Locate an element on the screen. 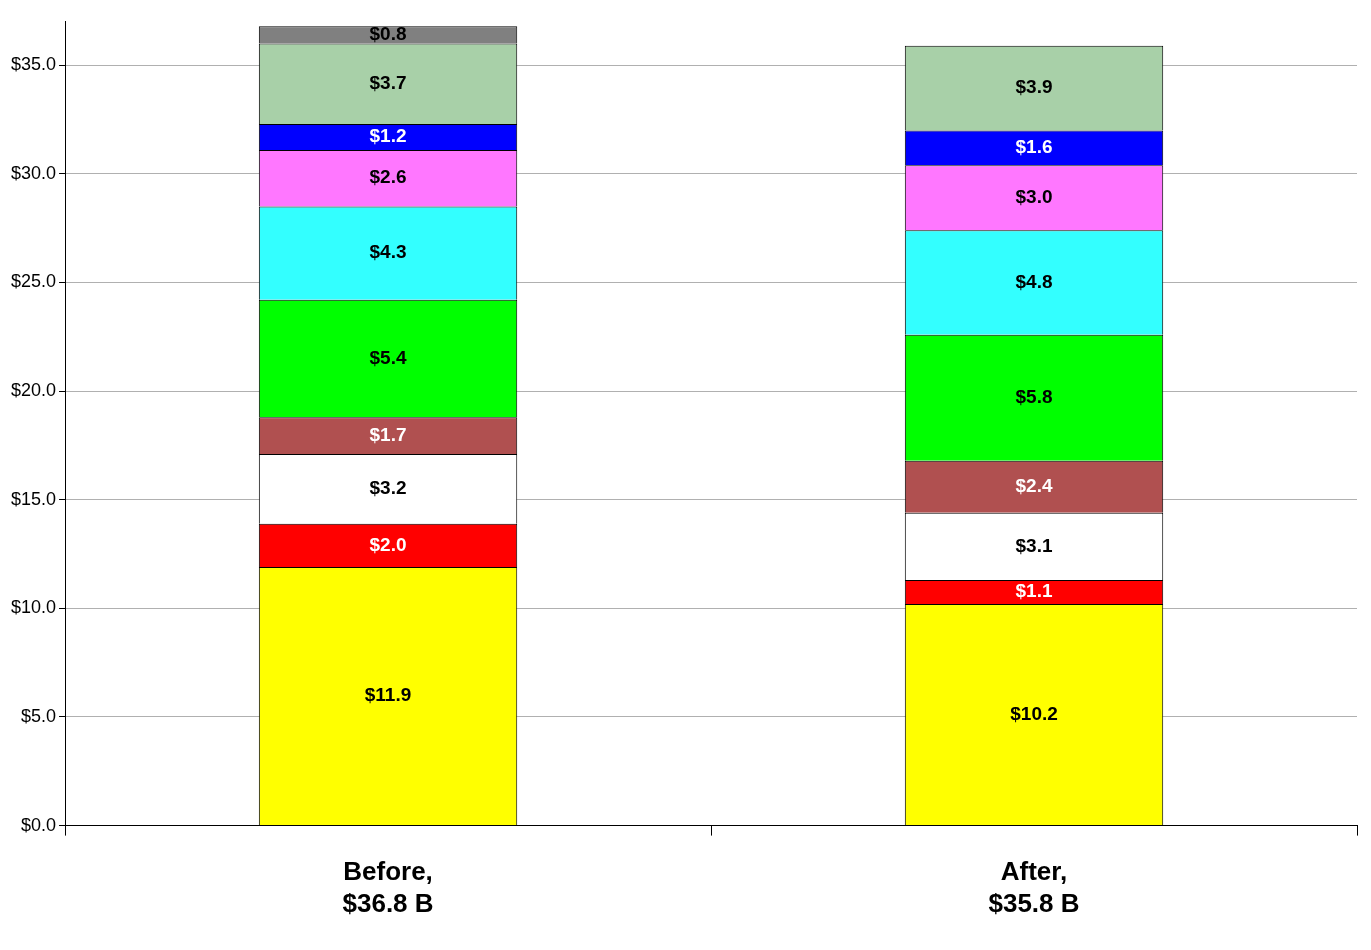  data-label: $3.0 is located at coordinates (1034, 196).